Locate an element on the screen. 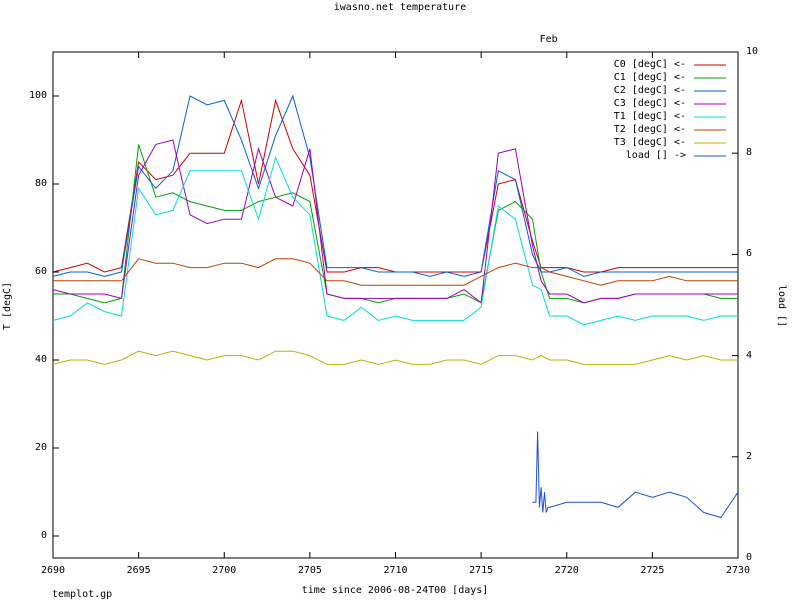 The height and width of the screenshot is (601, 800). y2-tick-label: 4 is located at coordinates (749, 355).